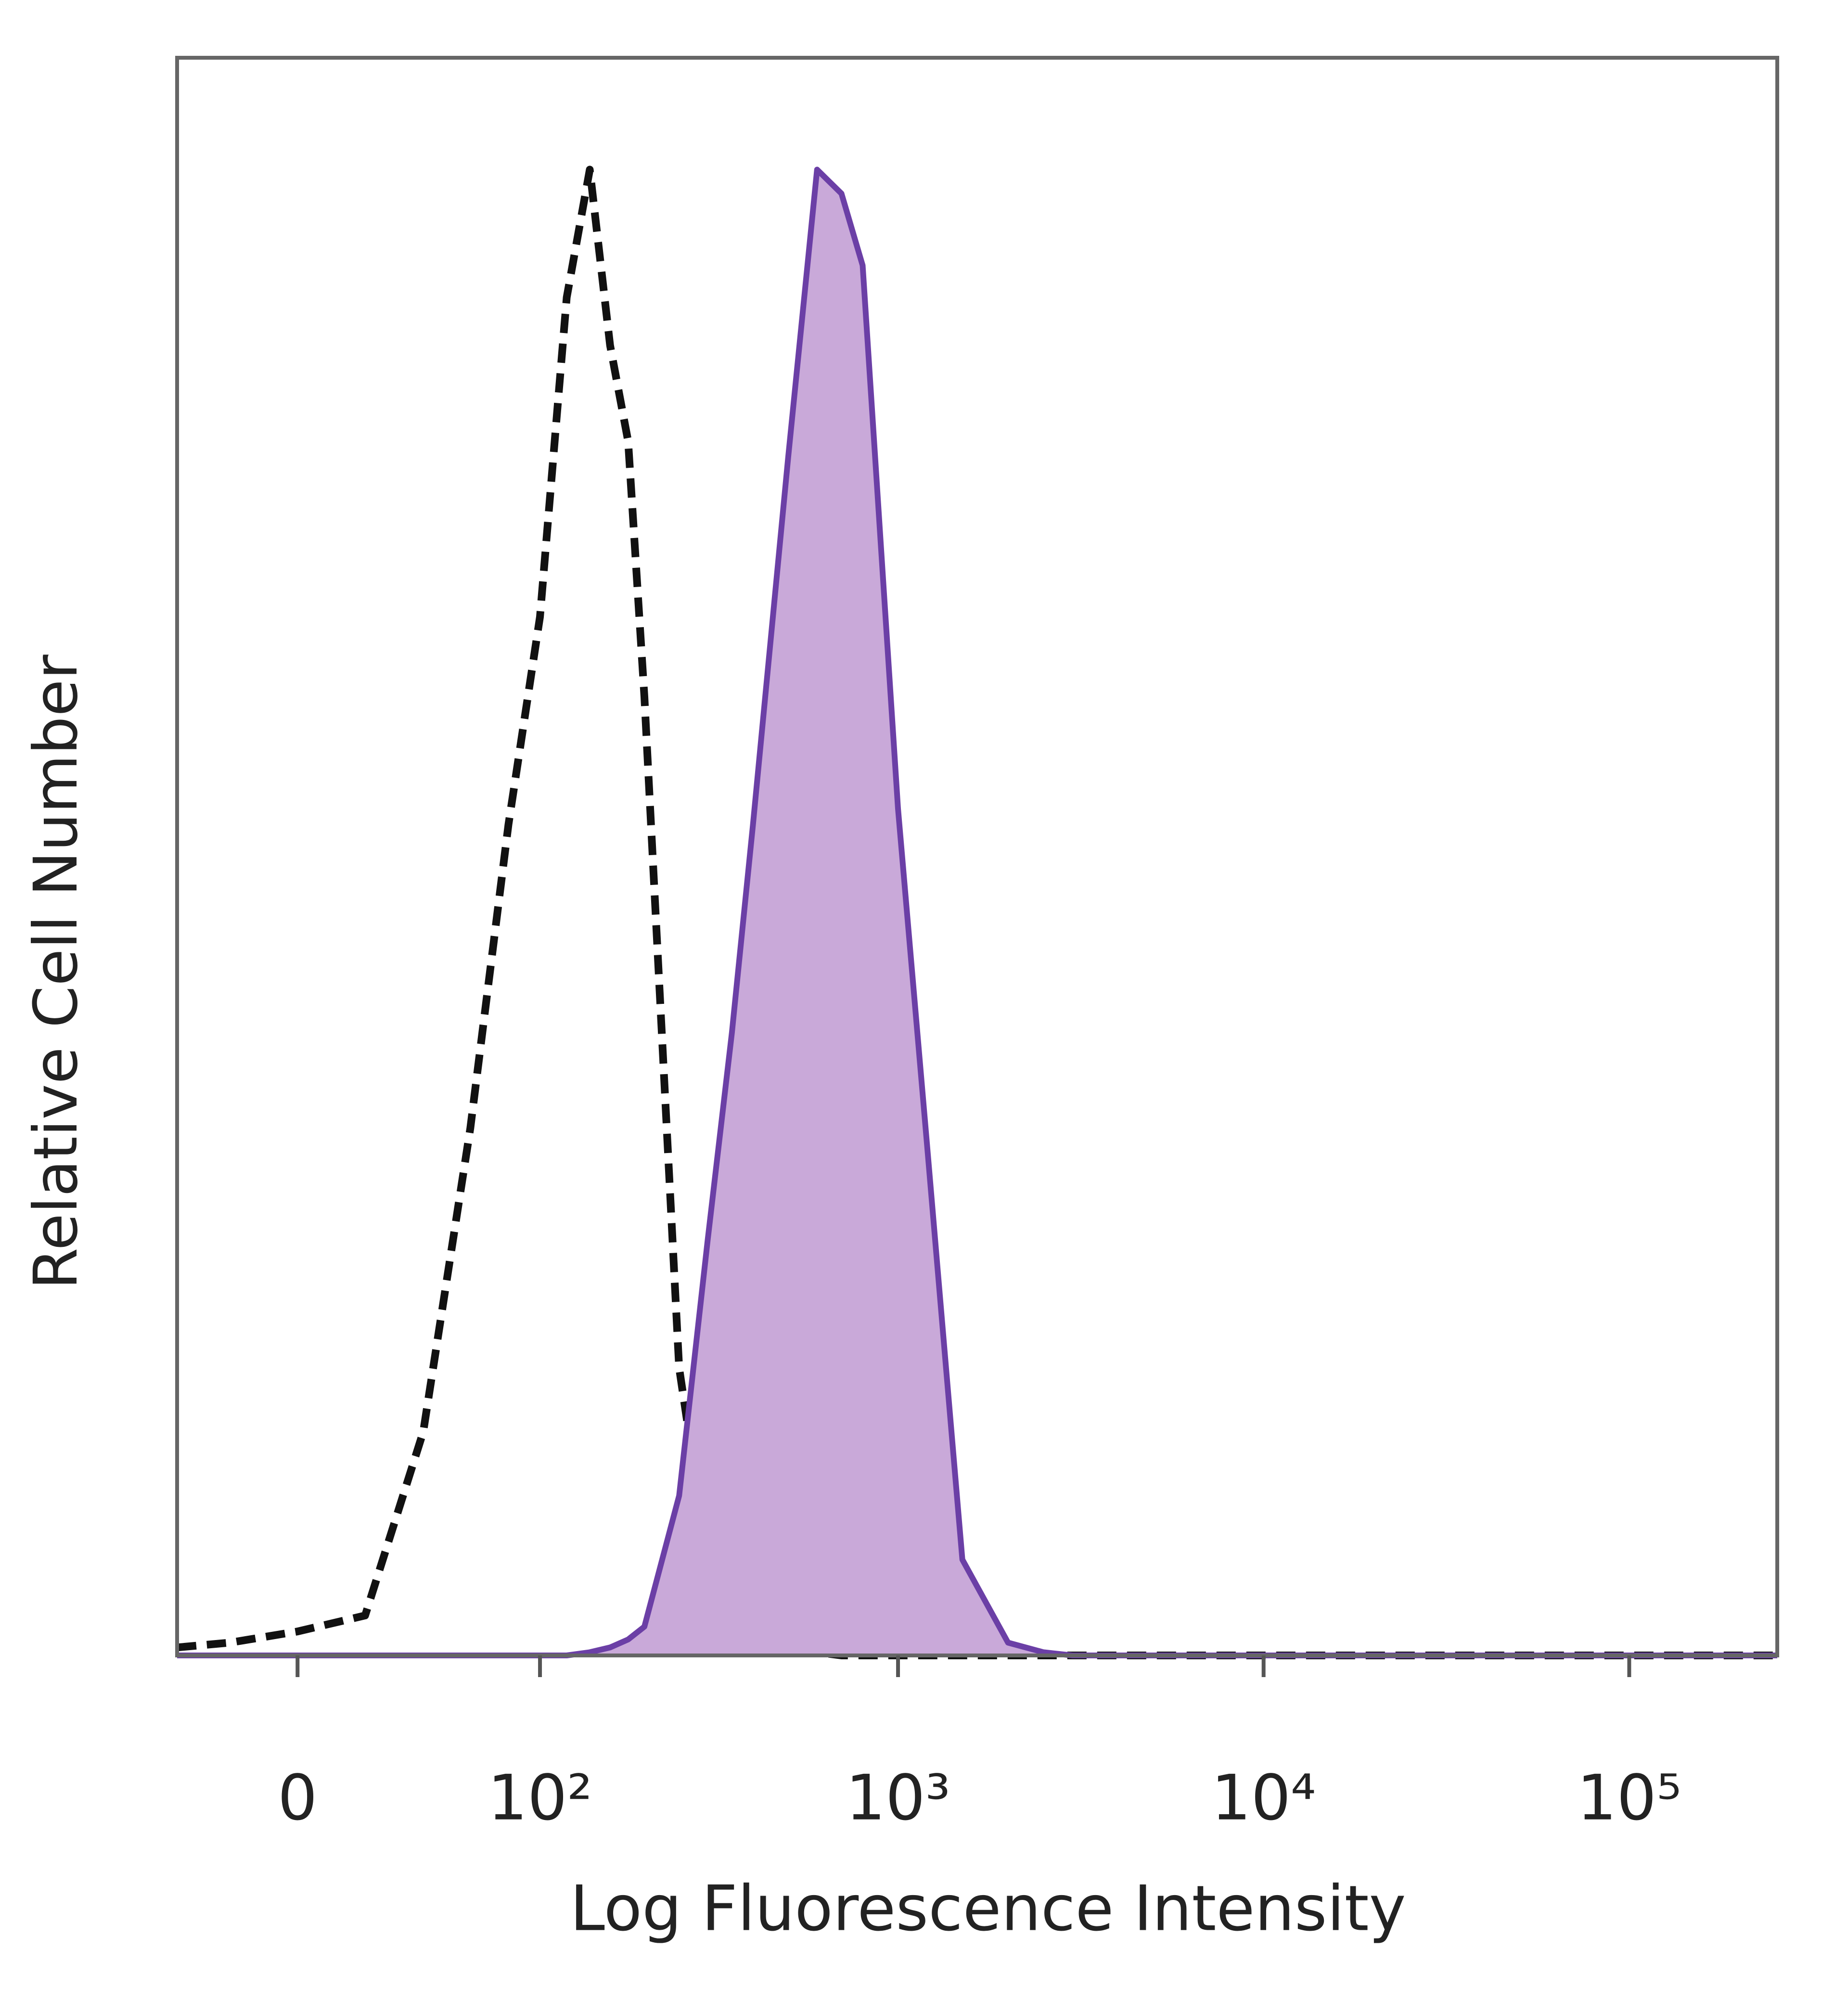 The image size is (1848, 2000). I want to click on x-tick-label: 10⁴, so click(1263, 1797).